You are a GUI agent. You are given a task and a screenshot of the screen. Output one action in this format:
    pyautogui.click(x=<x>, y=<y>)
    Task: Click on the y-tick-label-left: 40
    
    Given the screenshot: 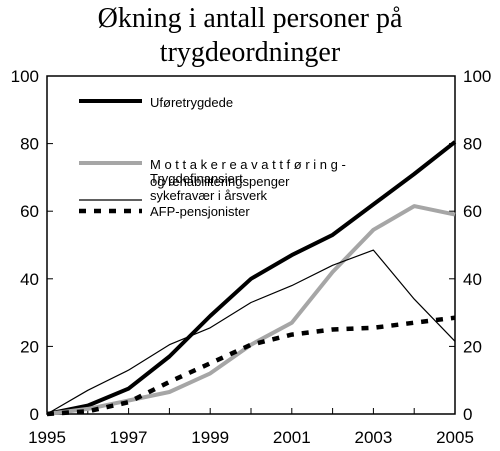 What is the action you would take?
    pyautogui.click(x=29, y=279)
    